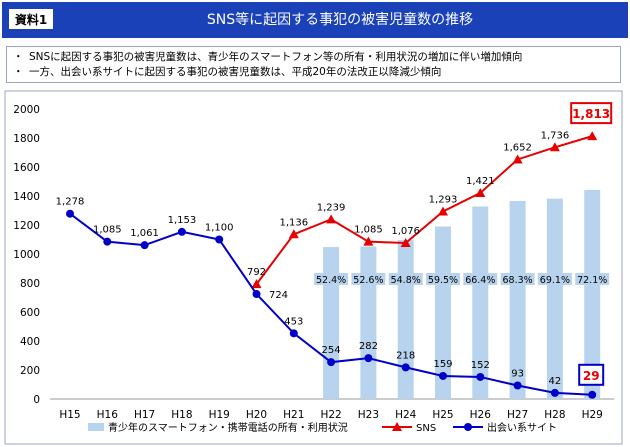 The height and width of the screenshot is (447, 630). What do you see at coordinates (555, 135) in the screenshot?
I see `sns-data-label: 1,736` at bounding box center [555, 135].